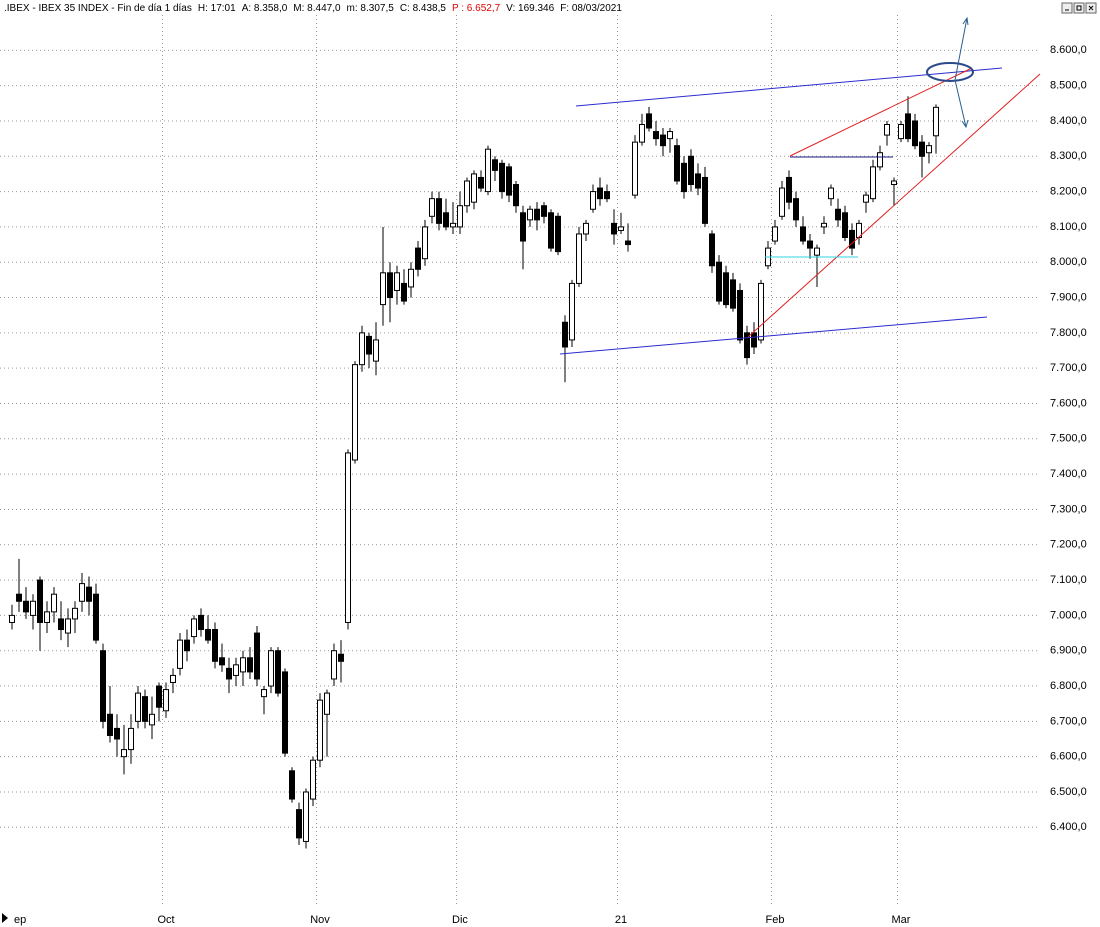 The height and width of the screenshot is (927, 1100). I want to click on y-tick-label: 7.100,0, so click(1068, 580).